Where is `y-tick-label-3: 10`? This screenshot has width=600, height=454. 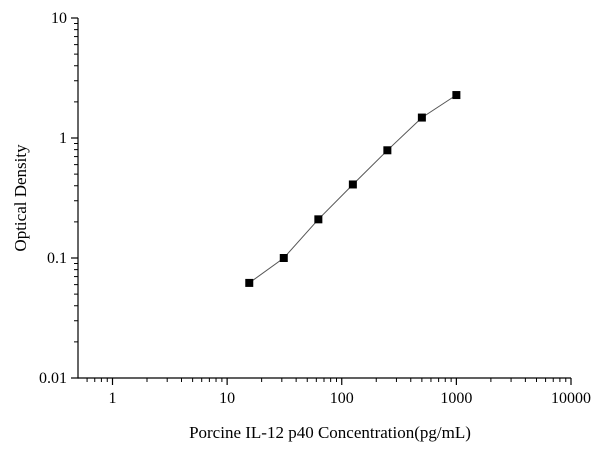
y-tick-label-3: 10 is located at coordinates (59, 18).